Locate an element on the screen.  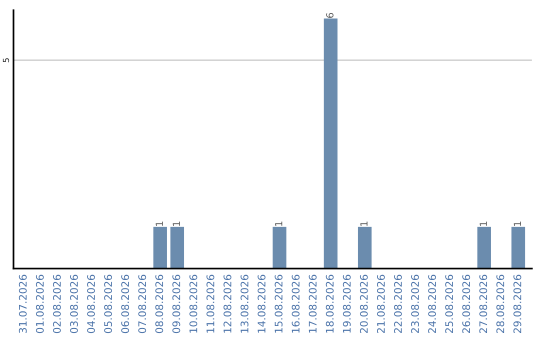
x-tick-label: 27.08.2026 is located at coordinates (483, 304).